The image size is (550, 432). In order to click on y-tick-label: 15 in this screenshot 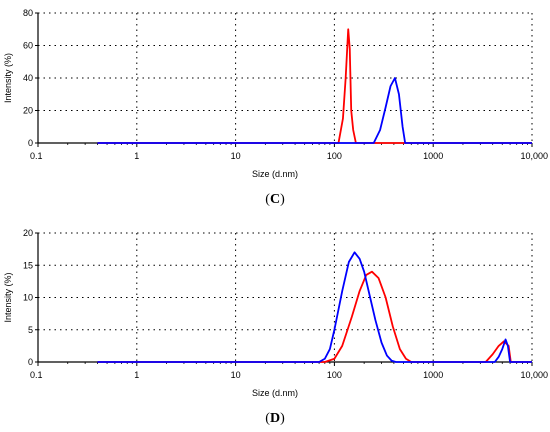, I will do `click(28, 265)`.